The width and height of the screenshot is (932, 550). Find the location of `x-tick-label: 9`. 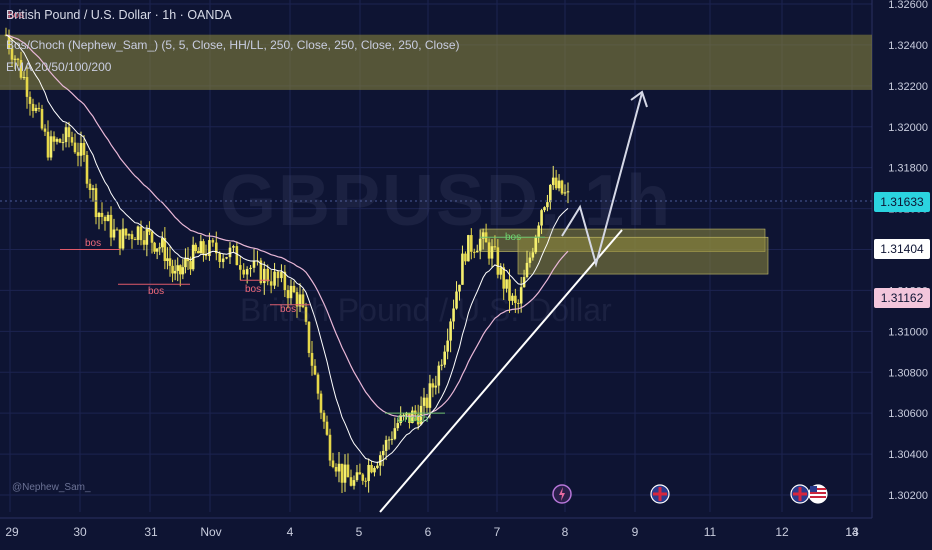

x-tick-label: 9 is located at coordinates (635, 532).